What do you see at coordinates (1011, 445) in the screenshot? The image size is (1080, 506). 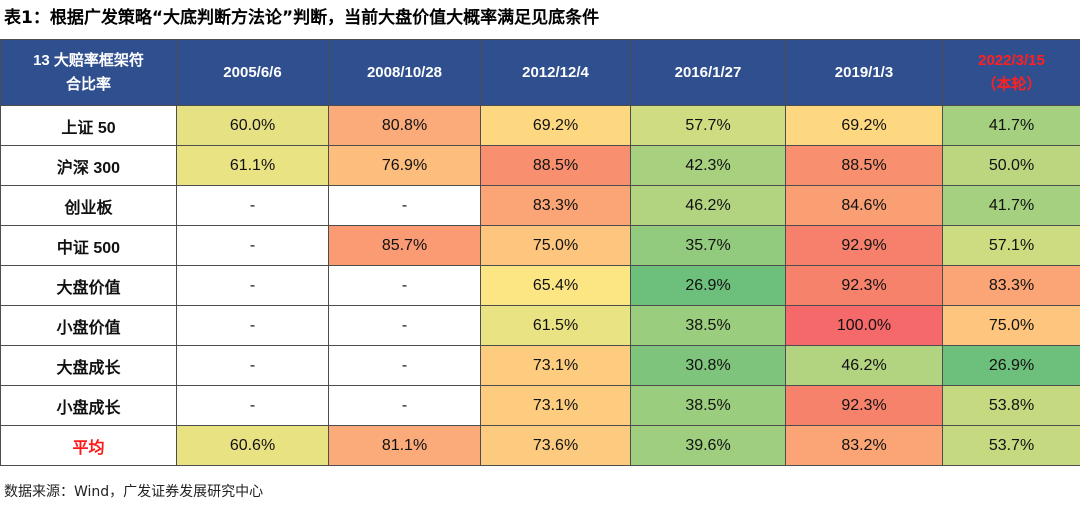 I see `ratio-cell: 53.7%` at bounding box center [1011, 445].